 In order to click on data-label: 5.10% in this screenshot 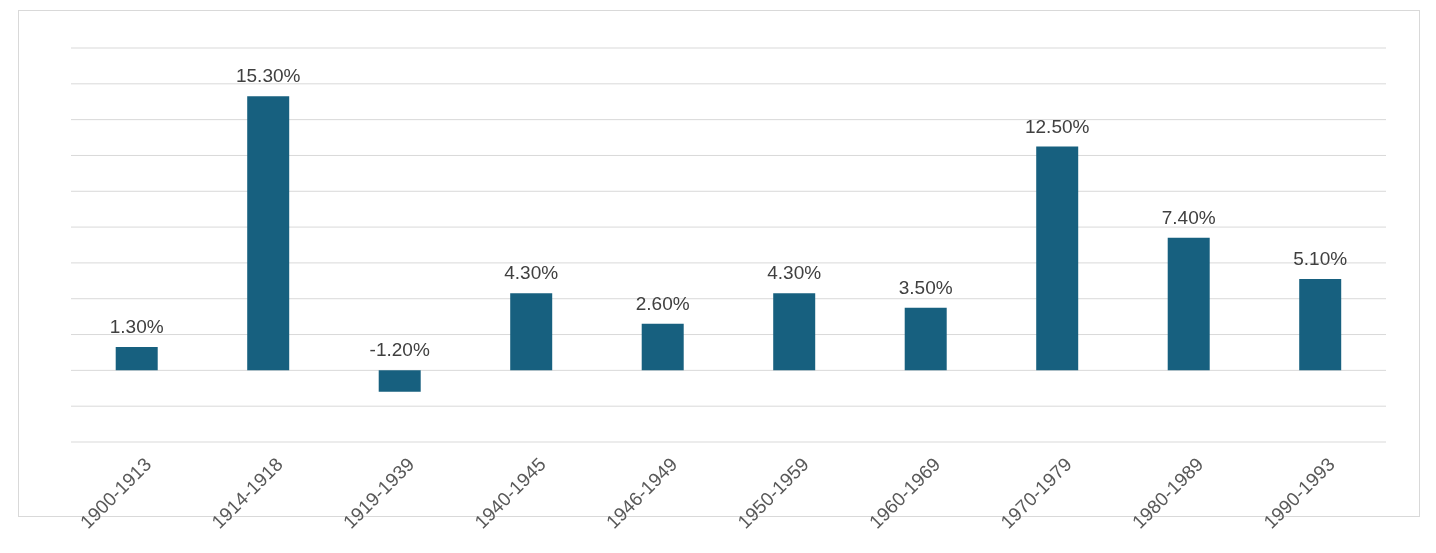, I will do `click(1320, 259)`.